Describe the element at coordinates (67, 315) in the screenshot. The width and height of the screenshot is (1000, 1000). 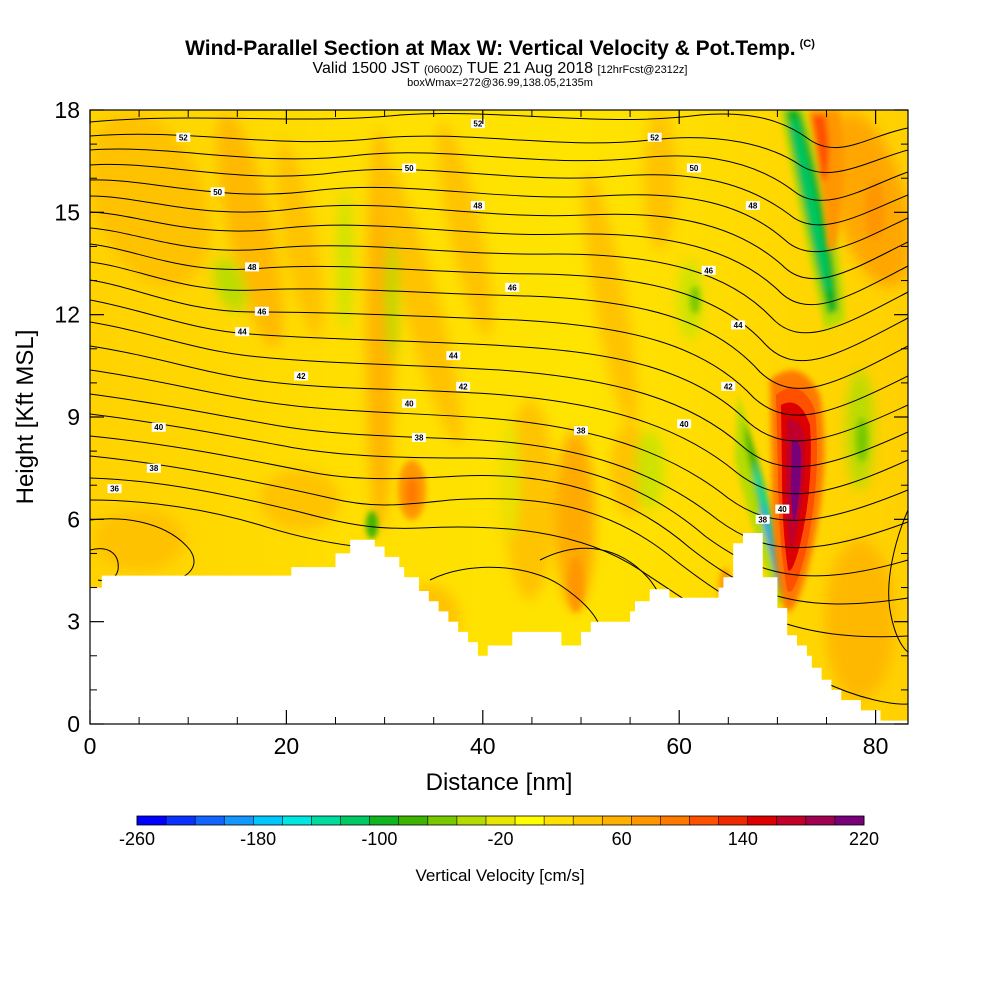
I see `y-tick-label: 12` at that location.